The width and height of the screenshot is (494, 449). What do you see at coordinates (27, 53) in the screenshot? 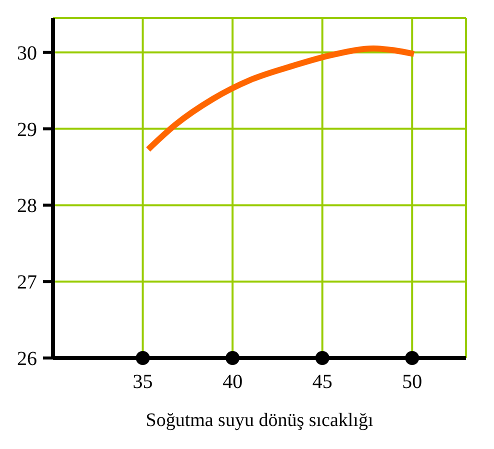
I see `y-tick-label: 30` at bounding box center [27, 53].